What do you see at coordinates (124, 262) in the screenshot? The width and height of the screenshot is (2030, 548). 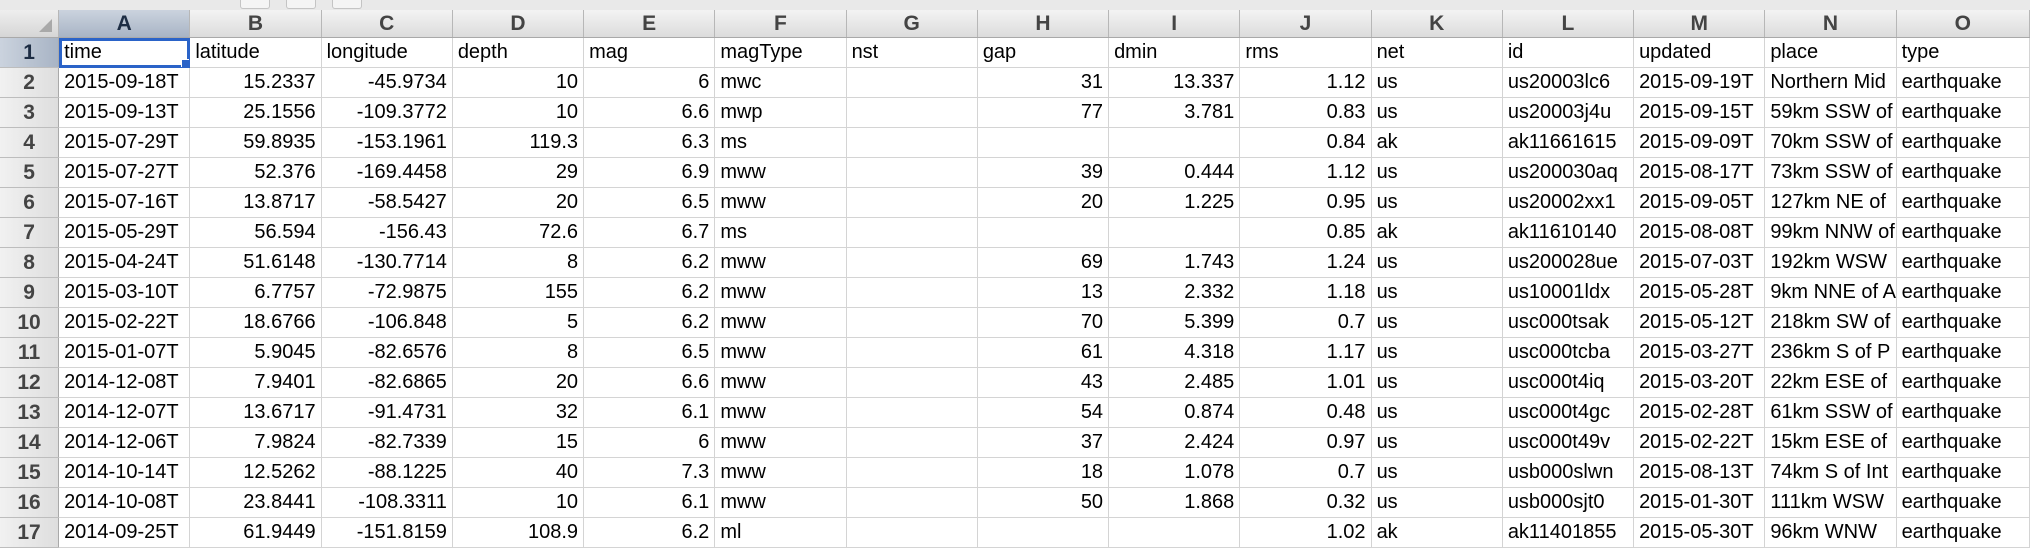 I see `cell-a: 2015-04-24T` at bounding box center [124, 262].